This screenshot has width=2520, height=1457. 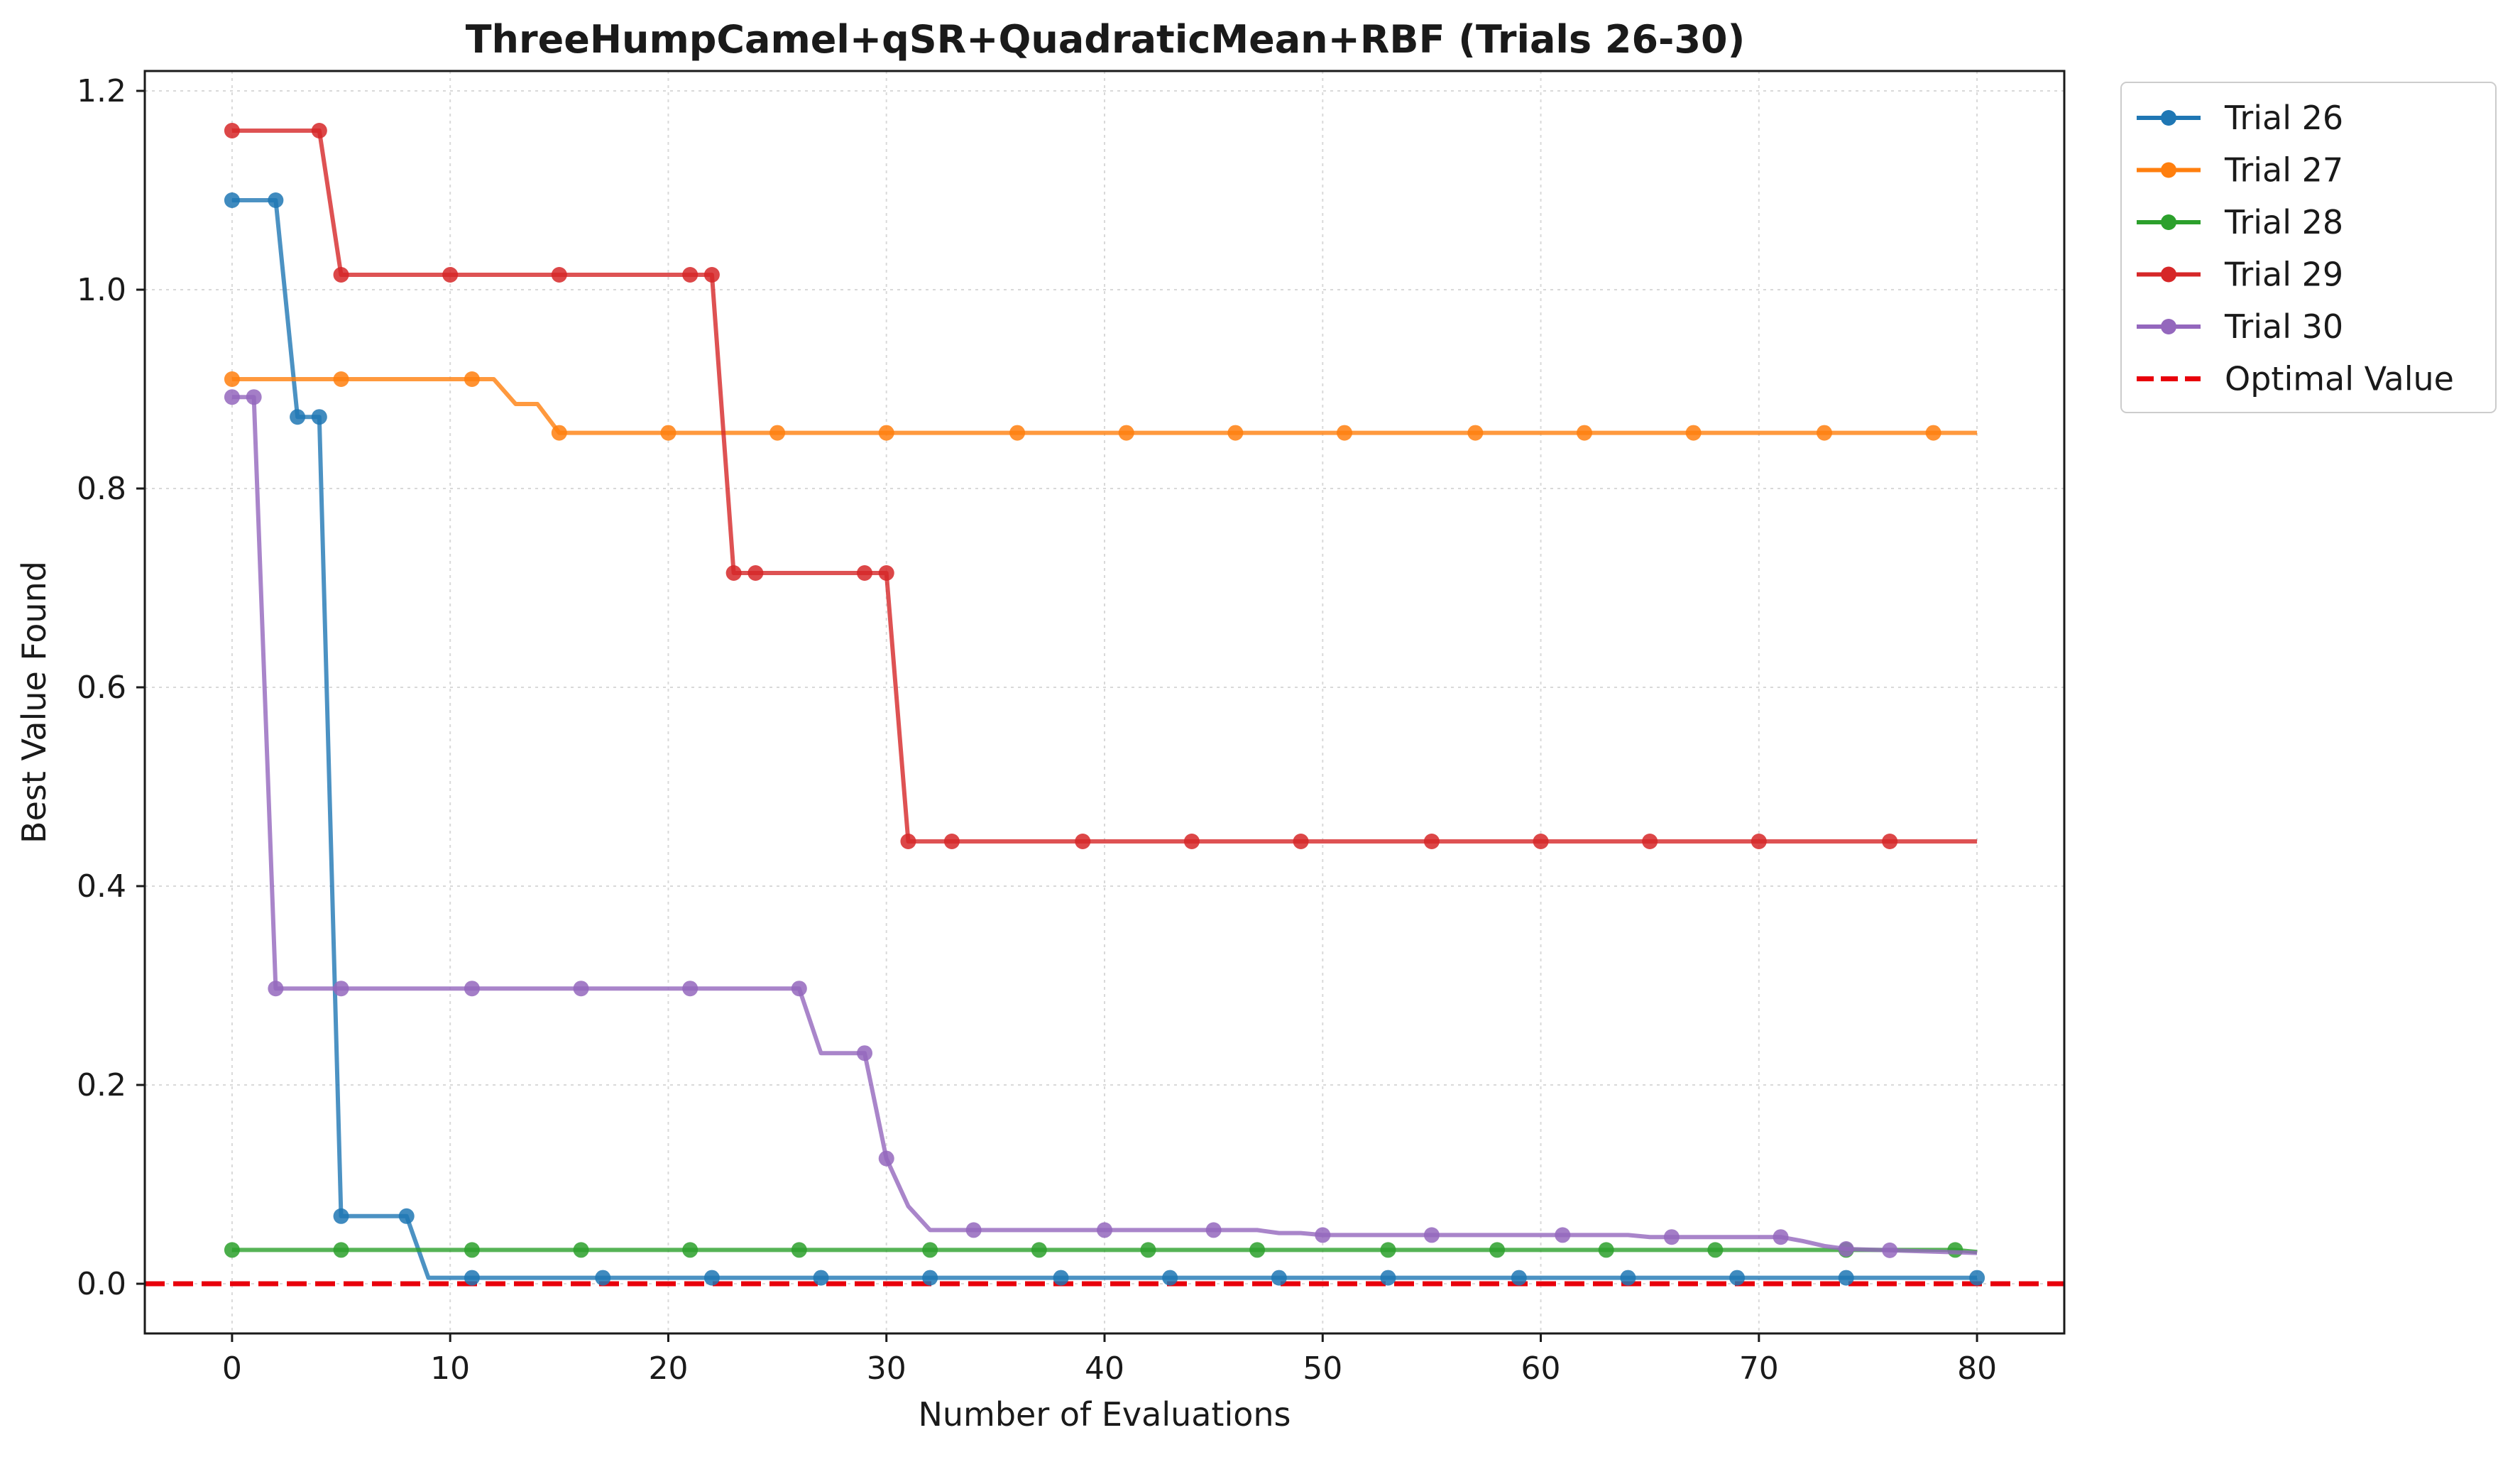 I want to click on x-axis-label: Number of Evaluations, so click(x=1105, y=1414).